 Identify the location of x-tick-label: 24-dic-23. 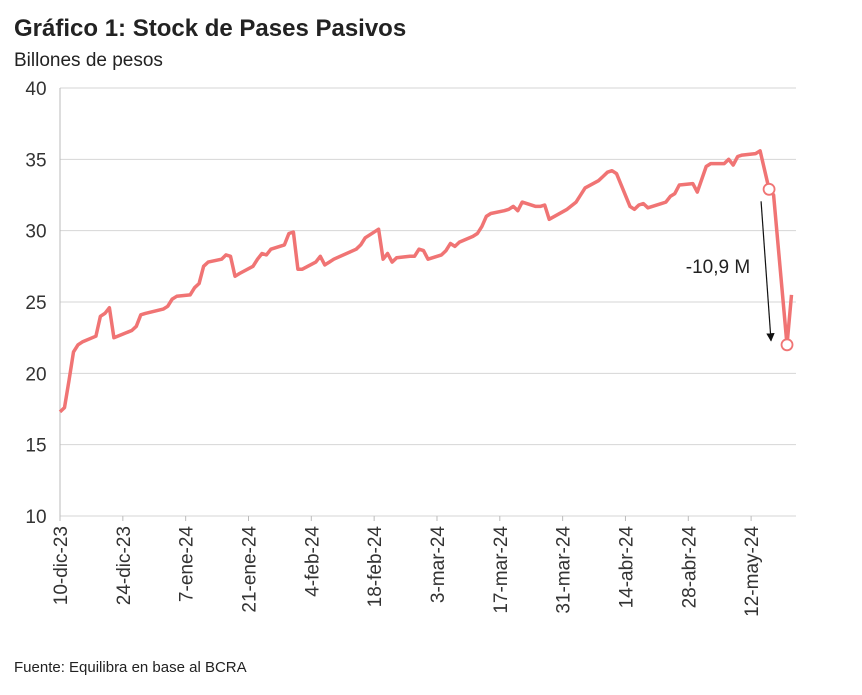
(124, 565).